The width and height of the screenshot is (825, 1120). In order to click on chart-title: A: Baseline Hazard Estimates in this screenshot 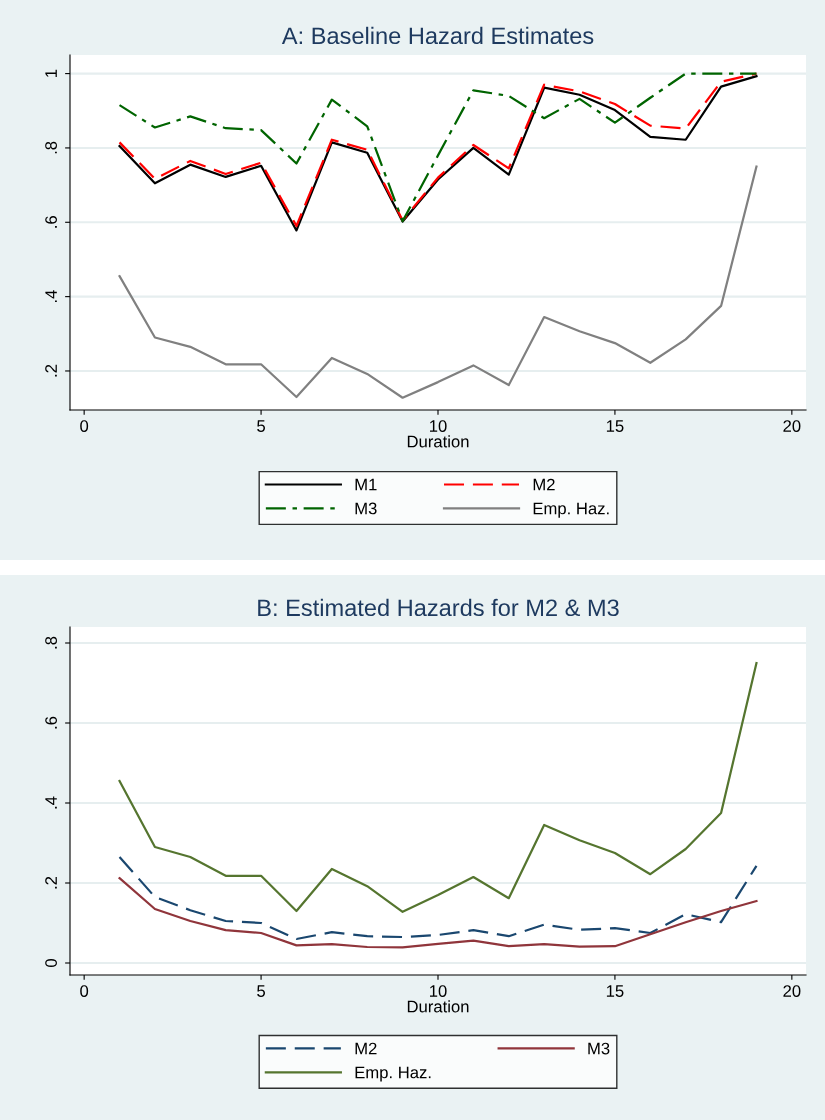, I will do `click(437, 35)`.